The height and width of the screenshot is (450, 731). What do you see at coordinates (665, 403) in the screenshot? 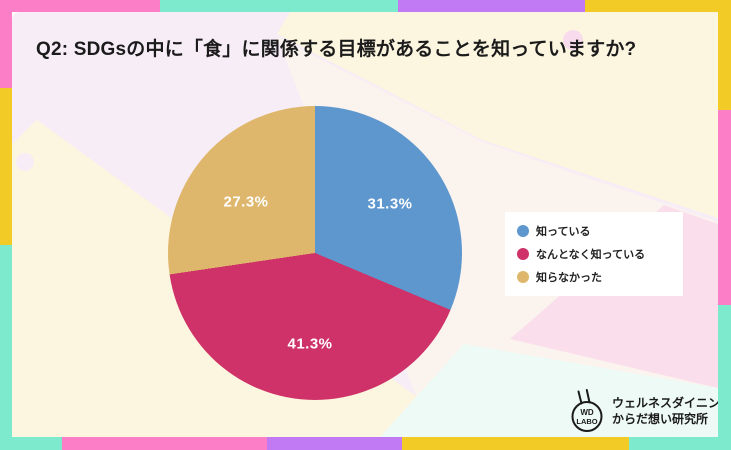
I see `org-name-line1: ウェルネスダイニング` at bounding box center [665, 403].